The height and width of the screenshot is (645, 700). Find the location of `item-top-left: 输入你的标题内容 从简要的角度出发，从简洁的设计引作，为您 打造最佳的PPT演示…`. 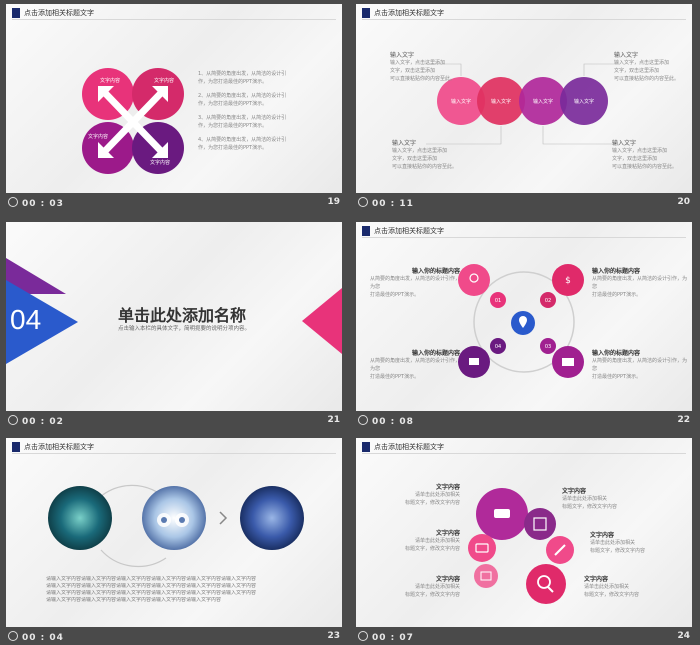

item-top-left: 输入你的标题内容 从简要的角度出发，从简洁的设计引作，为您 打造最佳的PPT演示… is located at coordinates (415, 282).